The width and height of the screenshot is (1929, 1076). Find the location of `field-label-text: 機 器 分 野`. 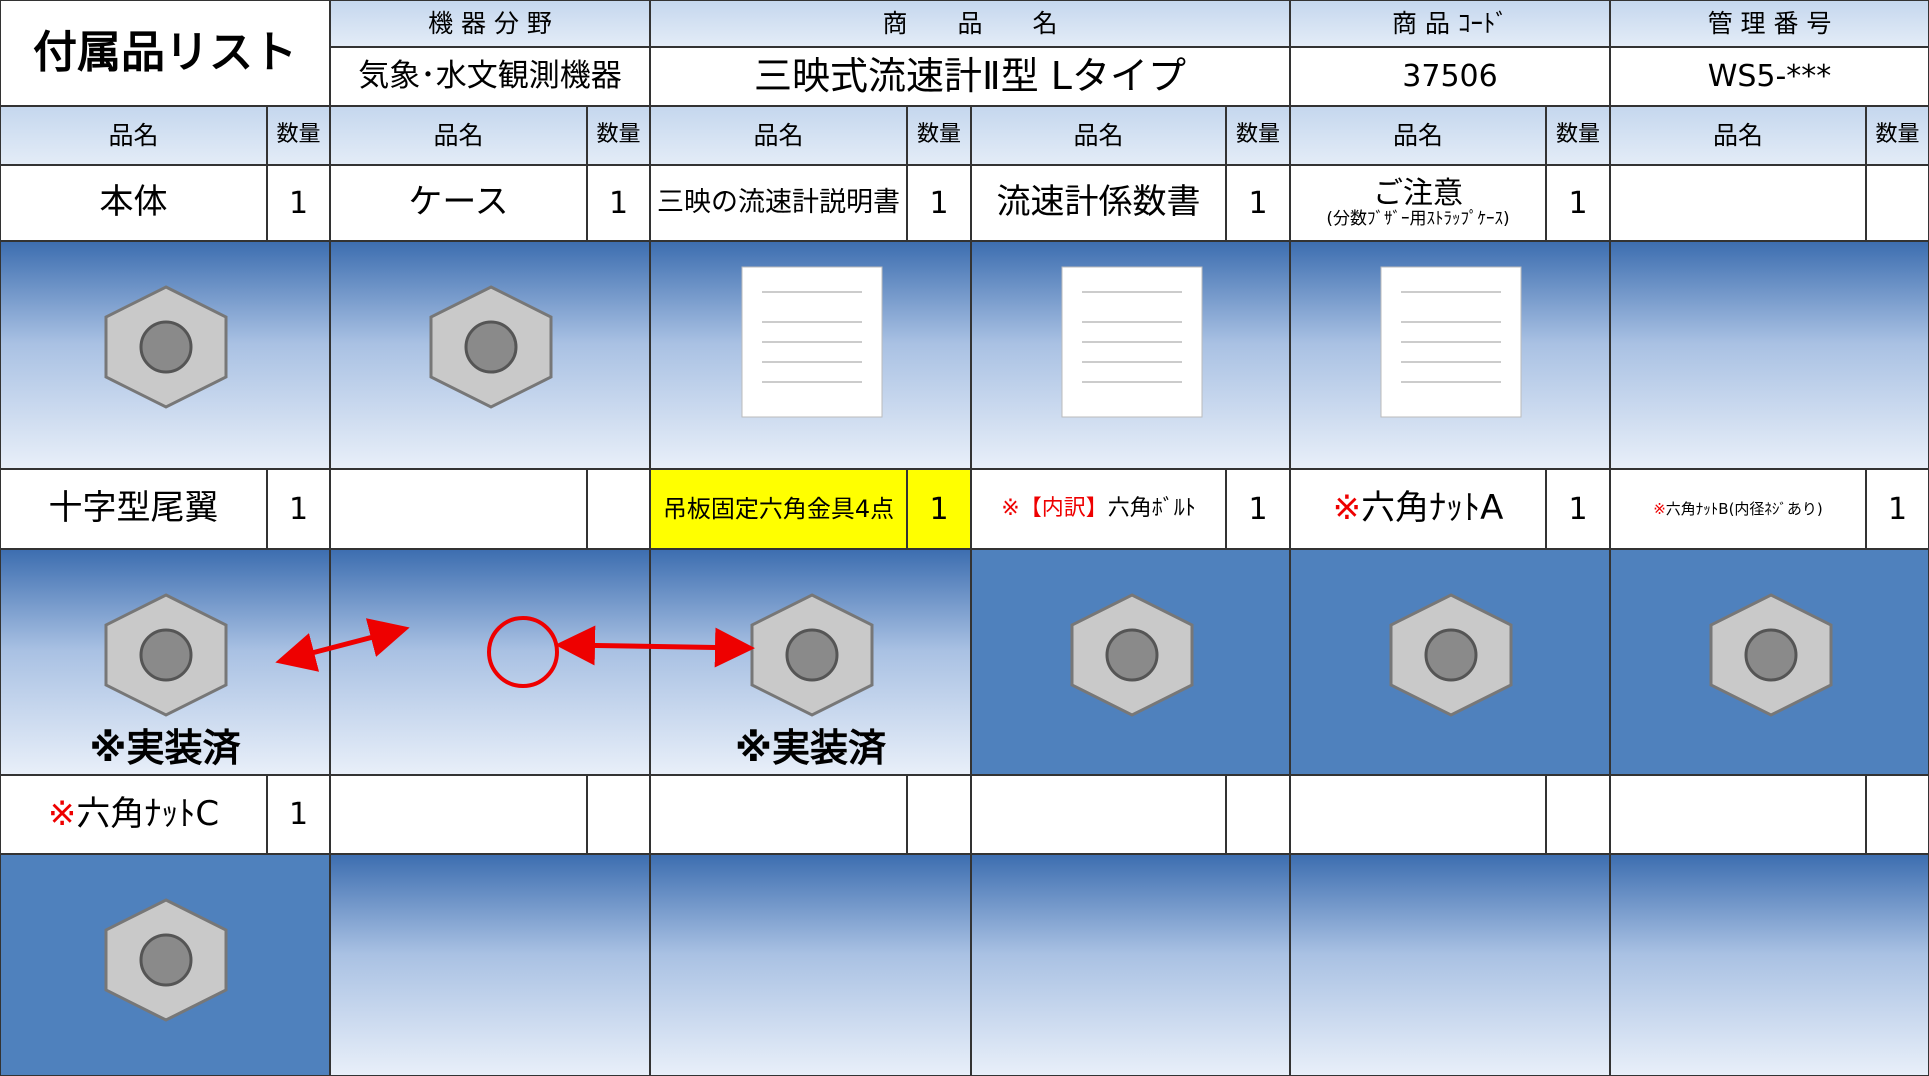

field-label-text: 機 器 分 野 is located at coordinates (490, 23).